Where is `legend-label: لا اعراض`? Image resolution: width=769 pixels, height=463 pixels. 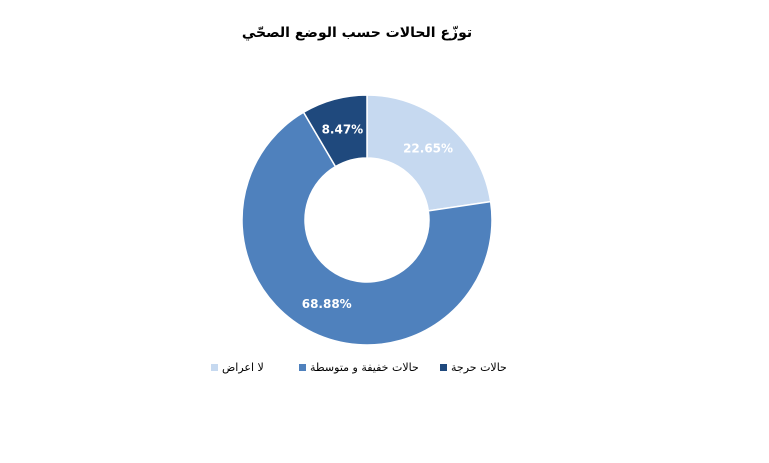 legend-label: لا اعراض is located at coordinates (243, 367).